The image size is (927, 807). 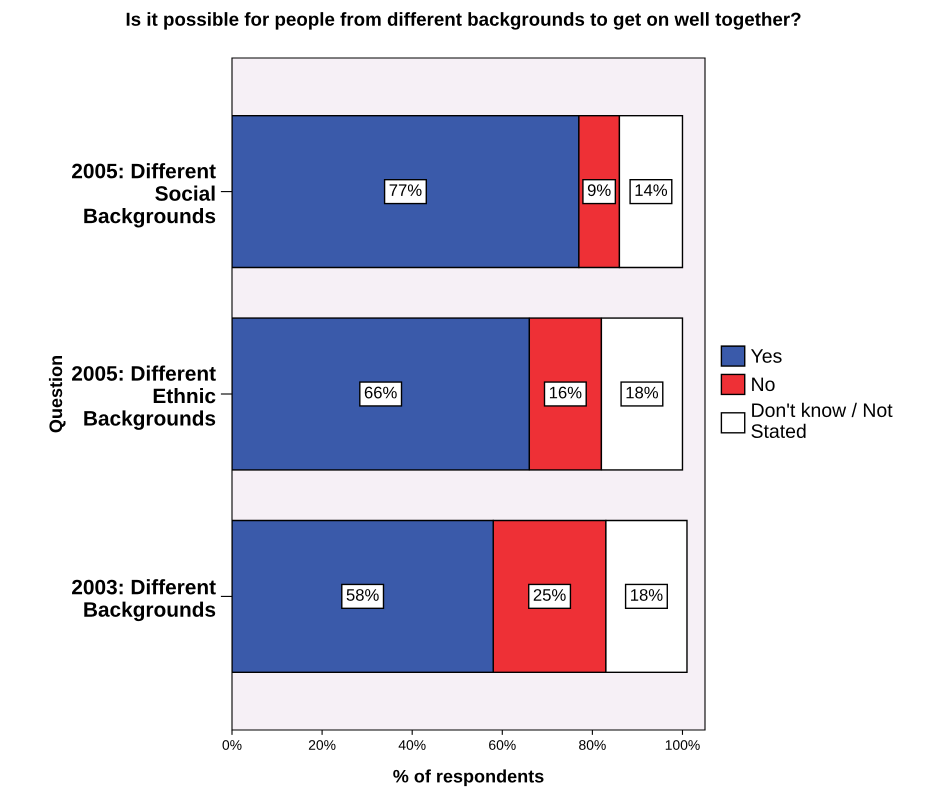 What do you see at coordinates (566, 392) in the screenshot?
I see `data-label: 16%` at bounding box center [566, 392].